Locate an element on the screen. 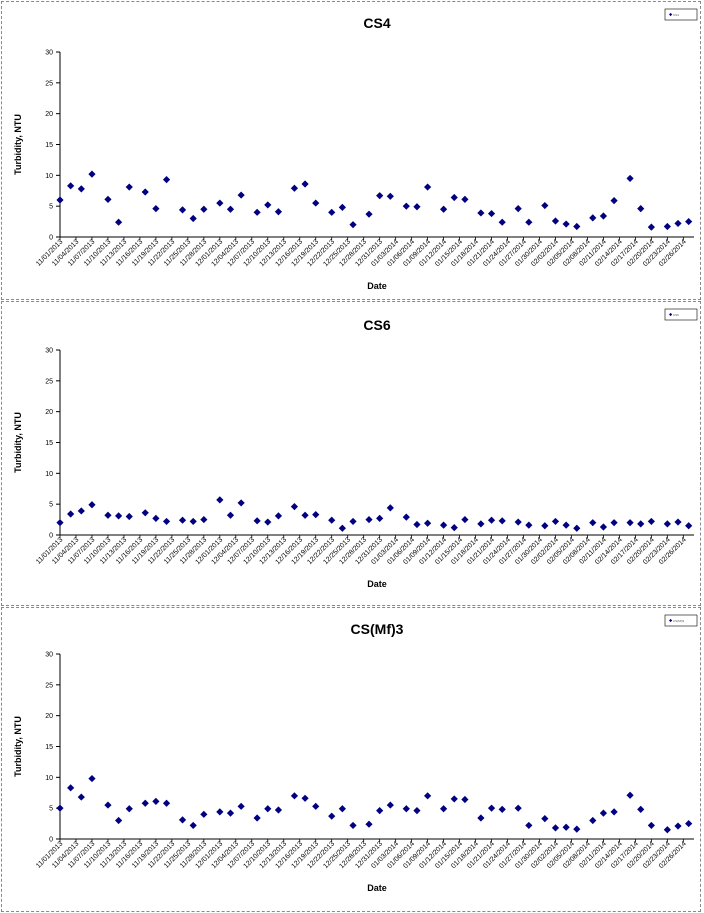 The height and width of the screenshot is (913, 704). legend-label: CS6 is located at coordinates (676, 315).